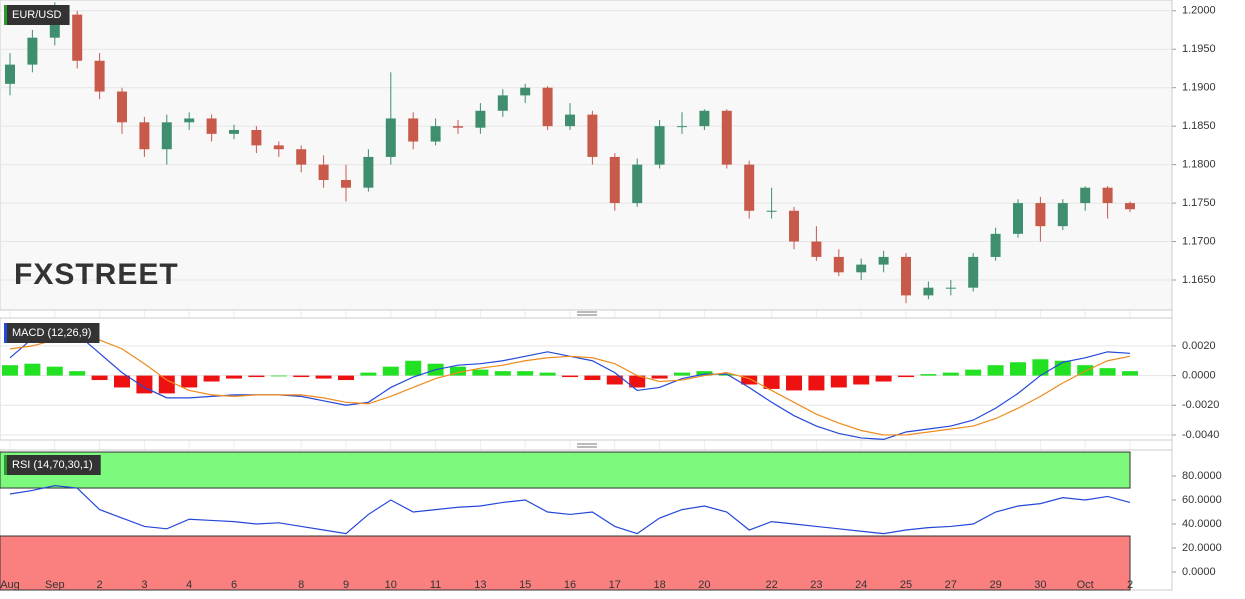  Describe the element at coordinates (346, 585) in the screenshot. I see `x-tick-label: 9` at that location.